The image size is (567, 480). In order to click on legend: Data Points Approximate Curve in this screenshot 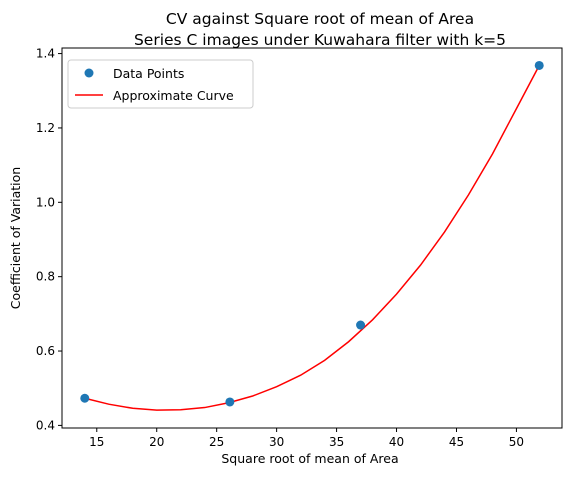, I will do `click(160, 84)`.